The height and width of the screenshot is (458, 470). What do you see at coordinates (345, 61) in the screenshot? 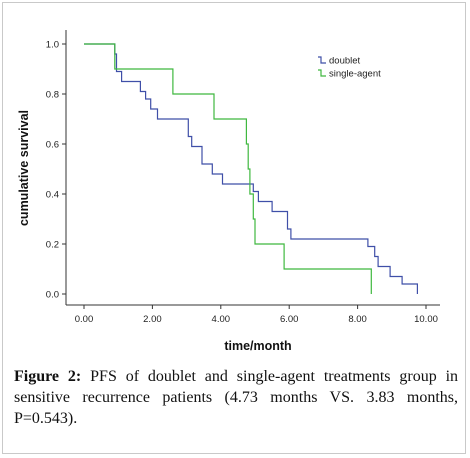
I see `legend-label-doublet: doublet` at bounding box center [345, 61].